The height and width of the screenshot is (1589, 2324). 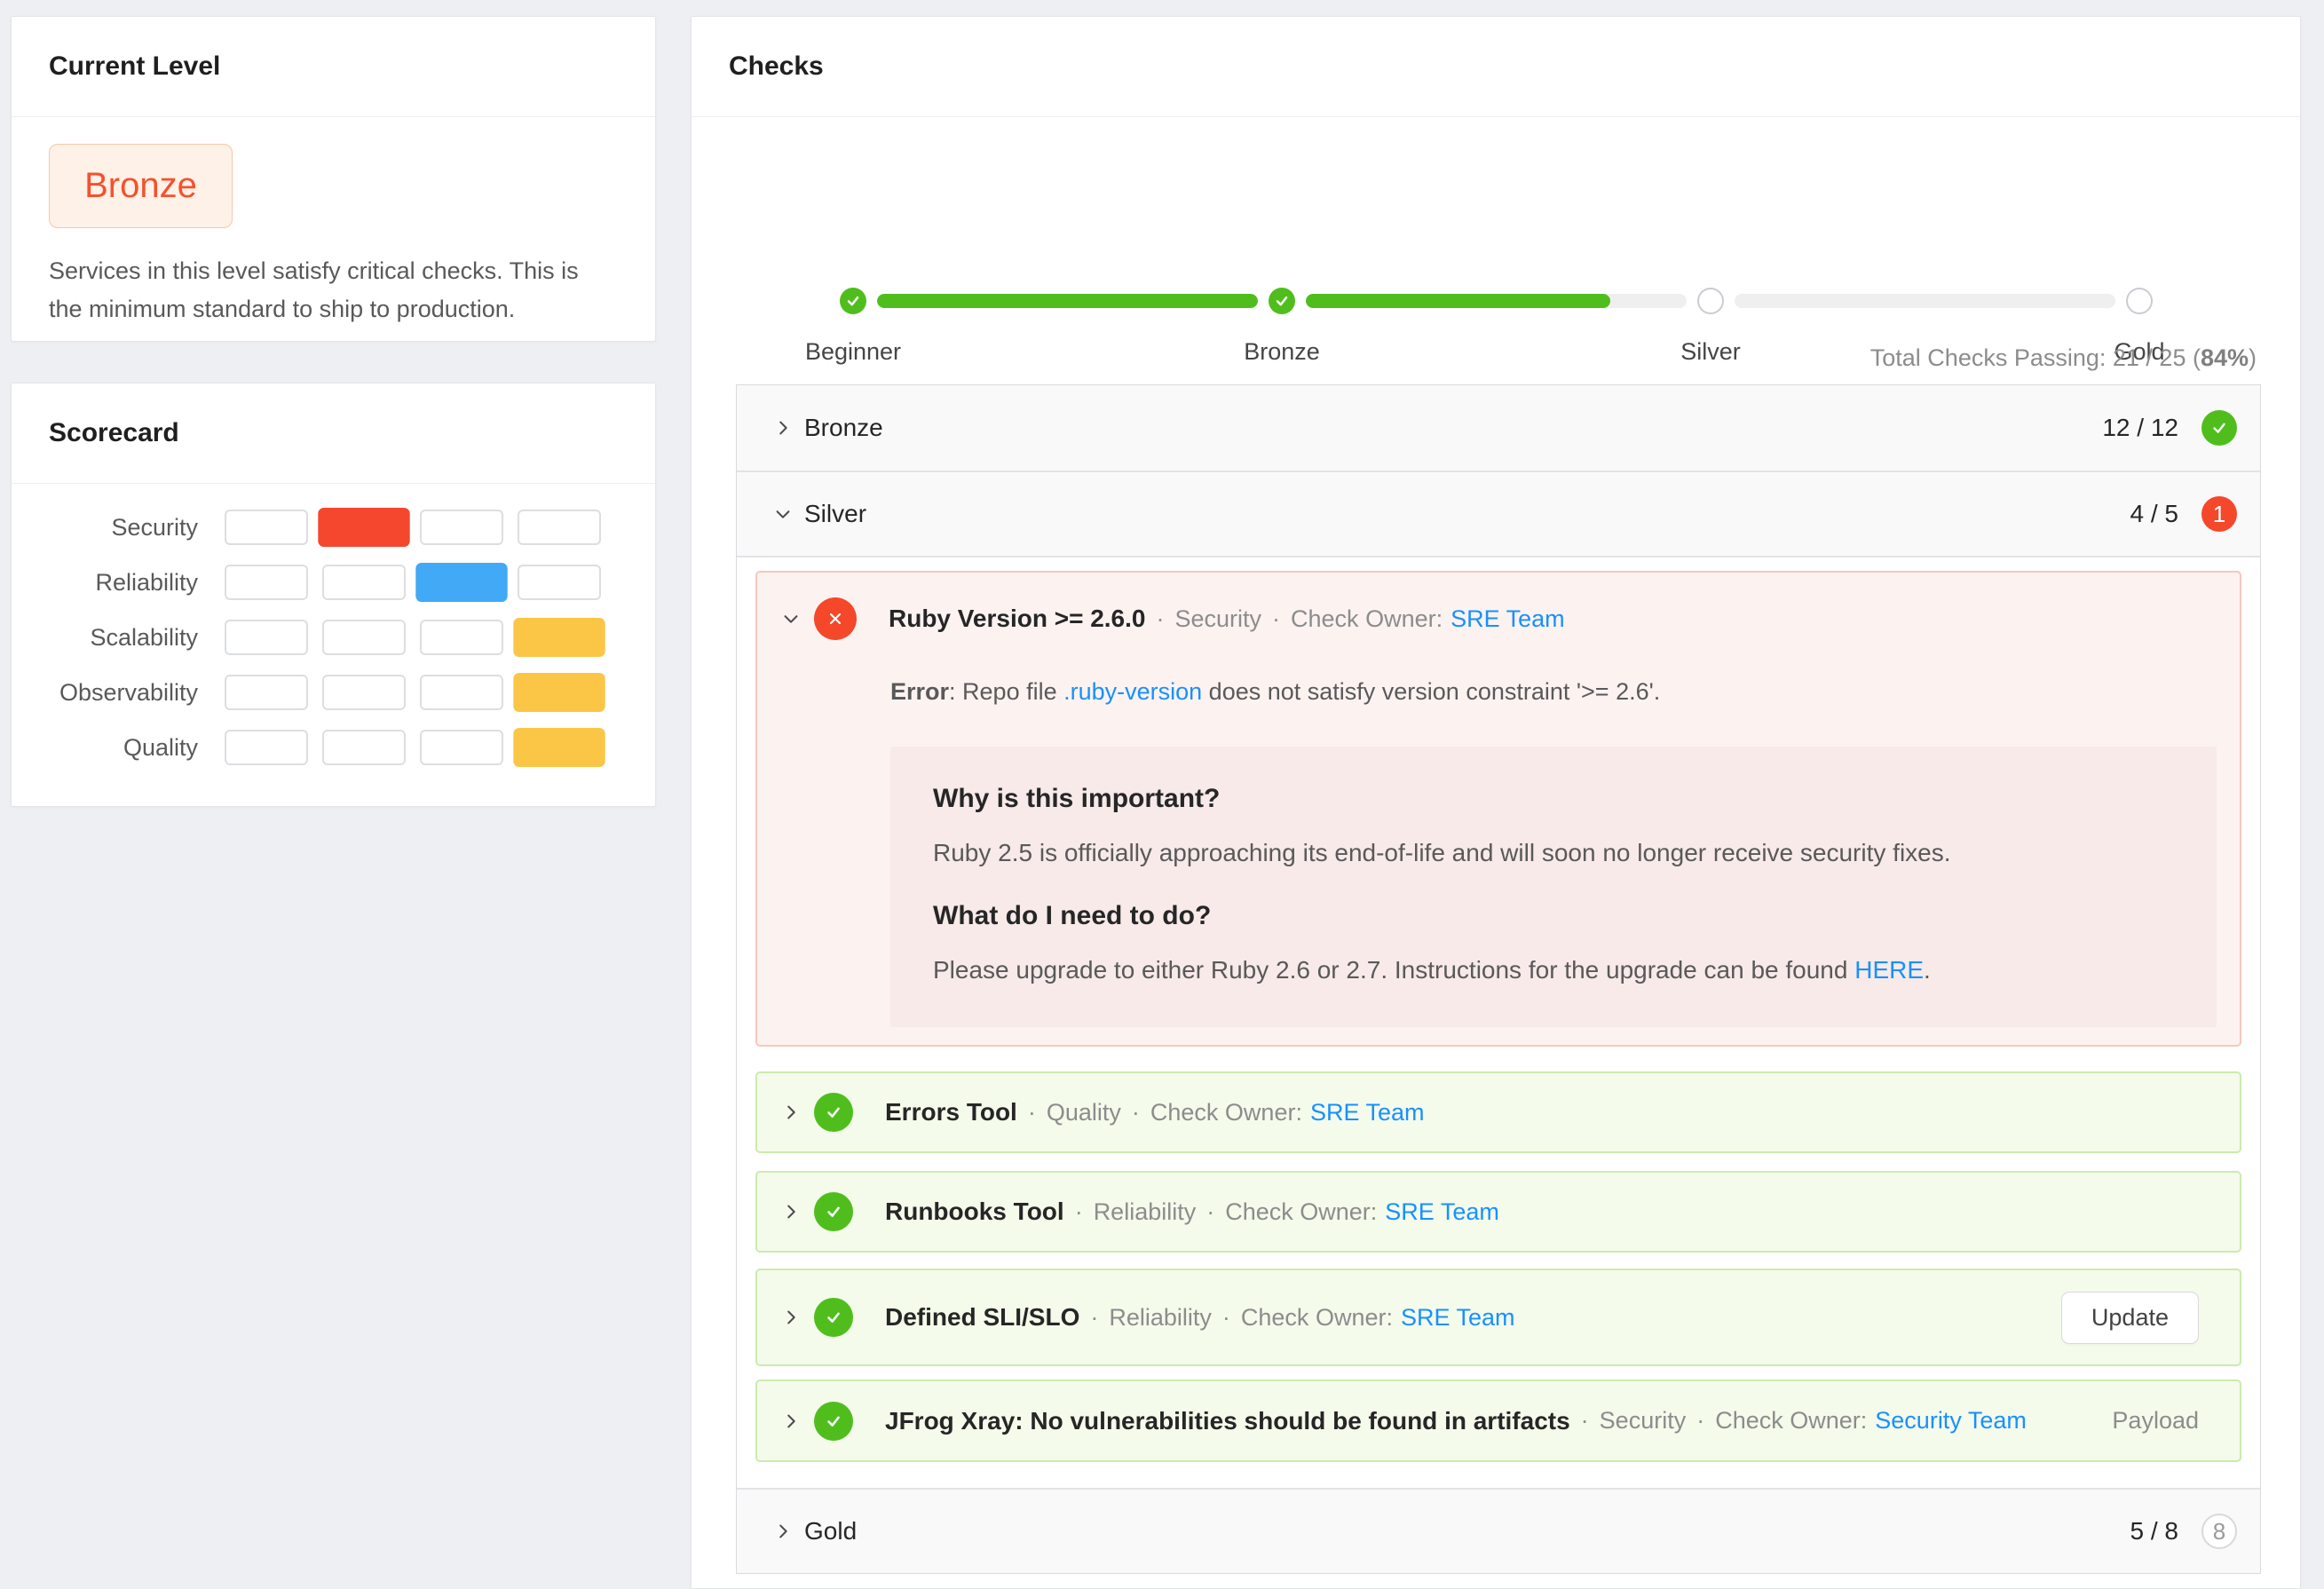 I want to click on check-title: Errors Tool, so click(x=951, y=1112).